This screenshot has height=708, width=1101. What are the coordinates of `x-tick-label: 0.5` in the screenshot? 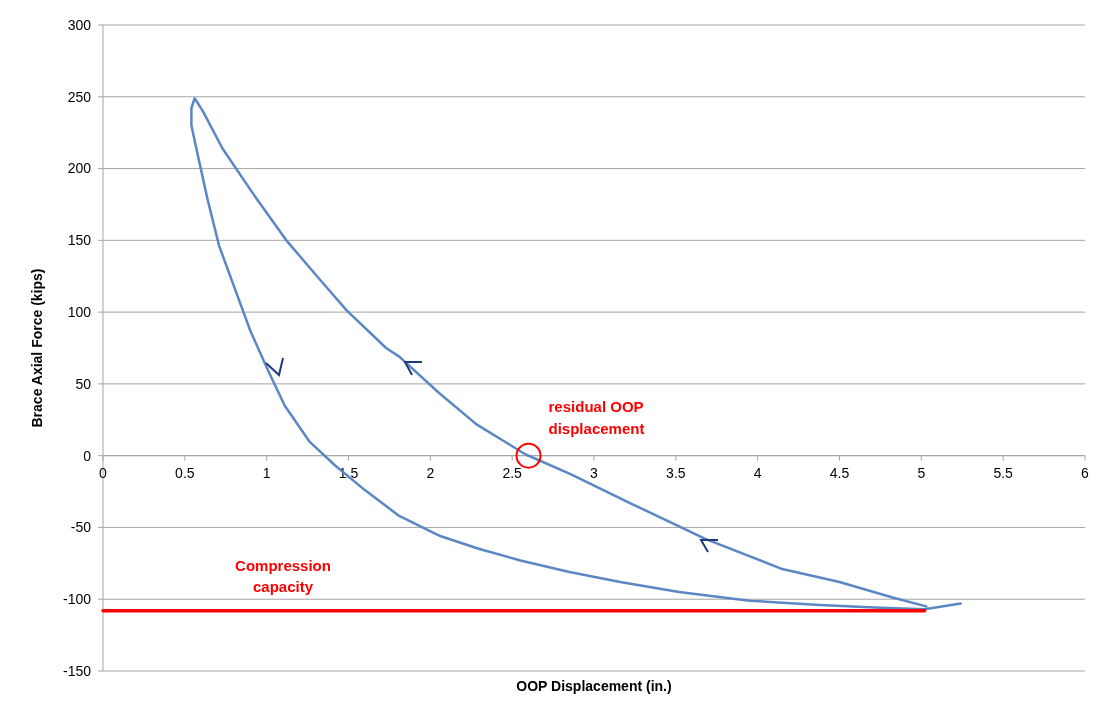 It's located at (185, 472).